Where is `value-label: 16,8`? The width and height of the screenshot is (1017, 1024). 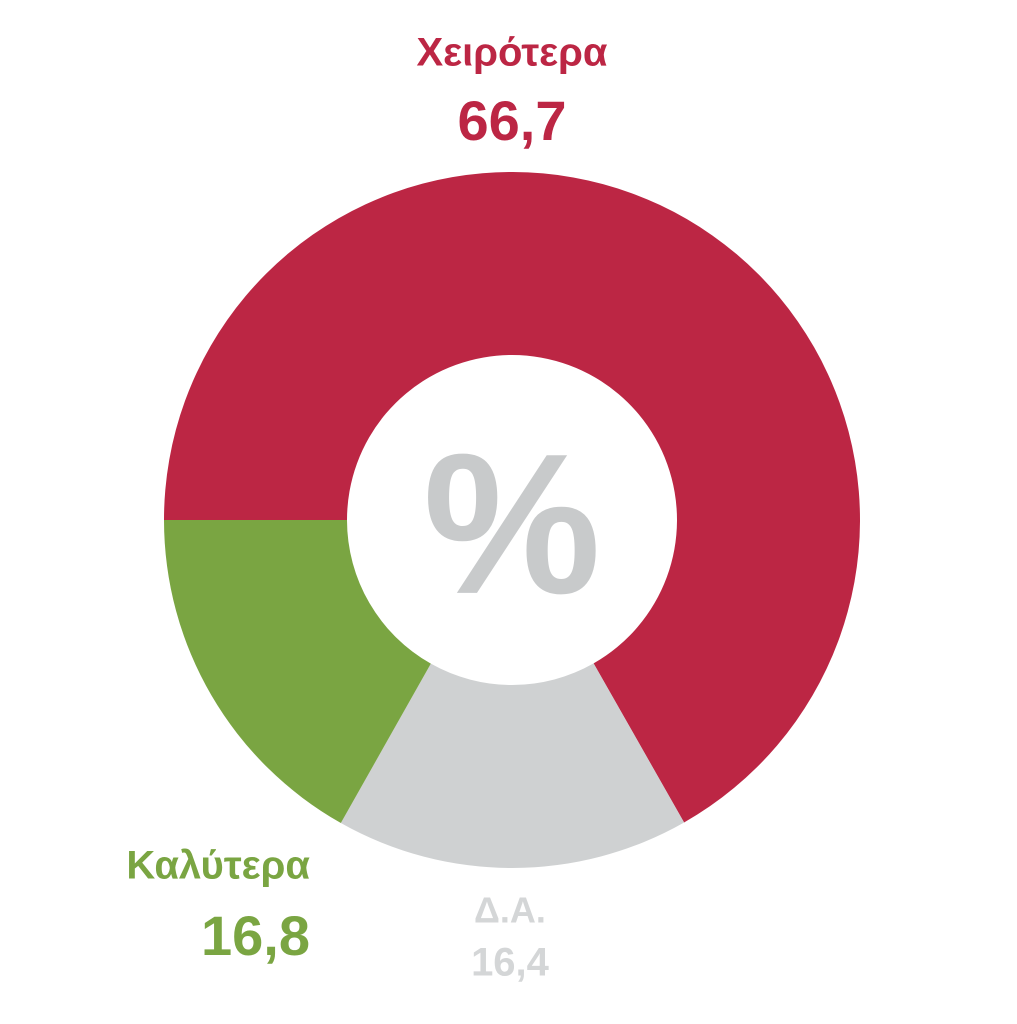
value-label: 16,8 is located at coordinates (255, 935).